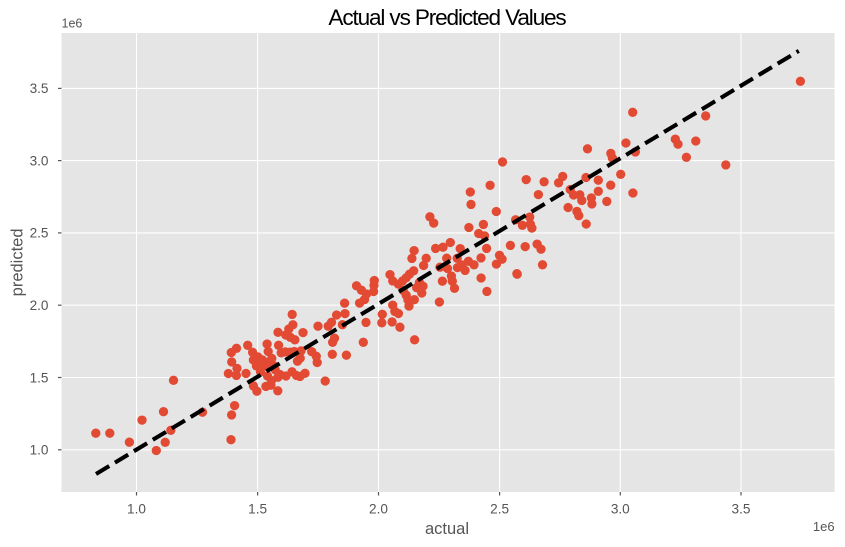  Describe the element at coordinates (18, 262) in the screenshot. I see `svg-text: predicted` at that location.